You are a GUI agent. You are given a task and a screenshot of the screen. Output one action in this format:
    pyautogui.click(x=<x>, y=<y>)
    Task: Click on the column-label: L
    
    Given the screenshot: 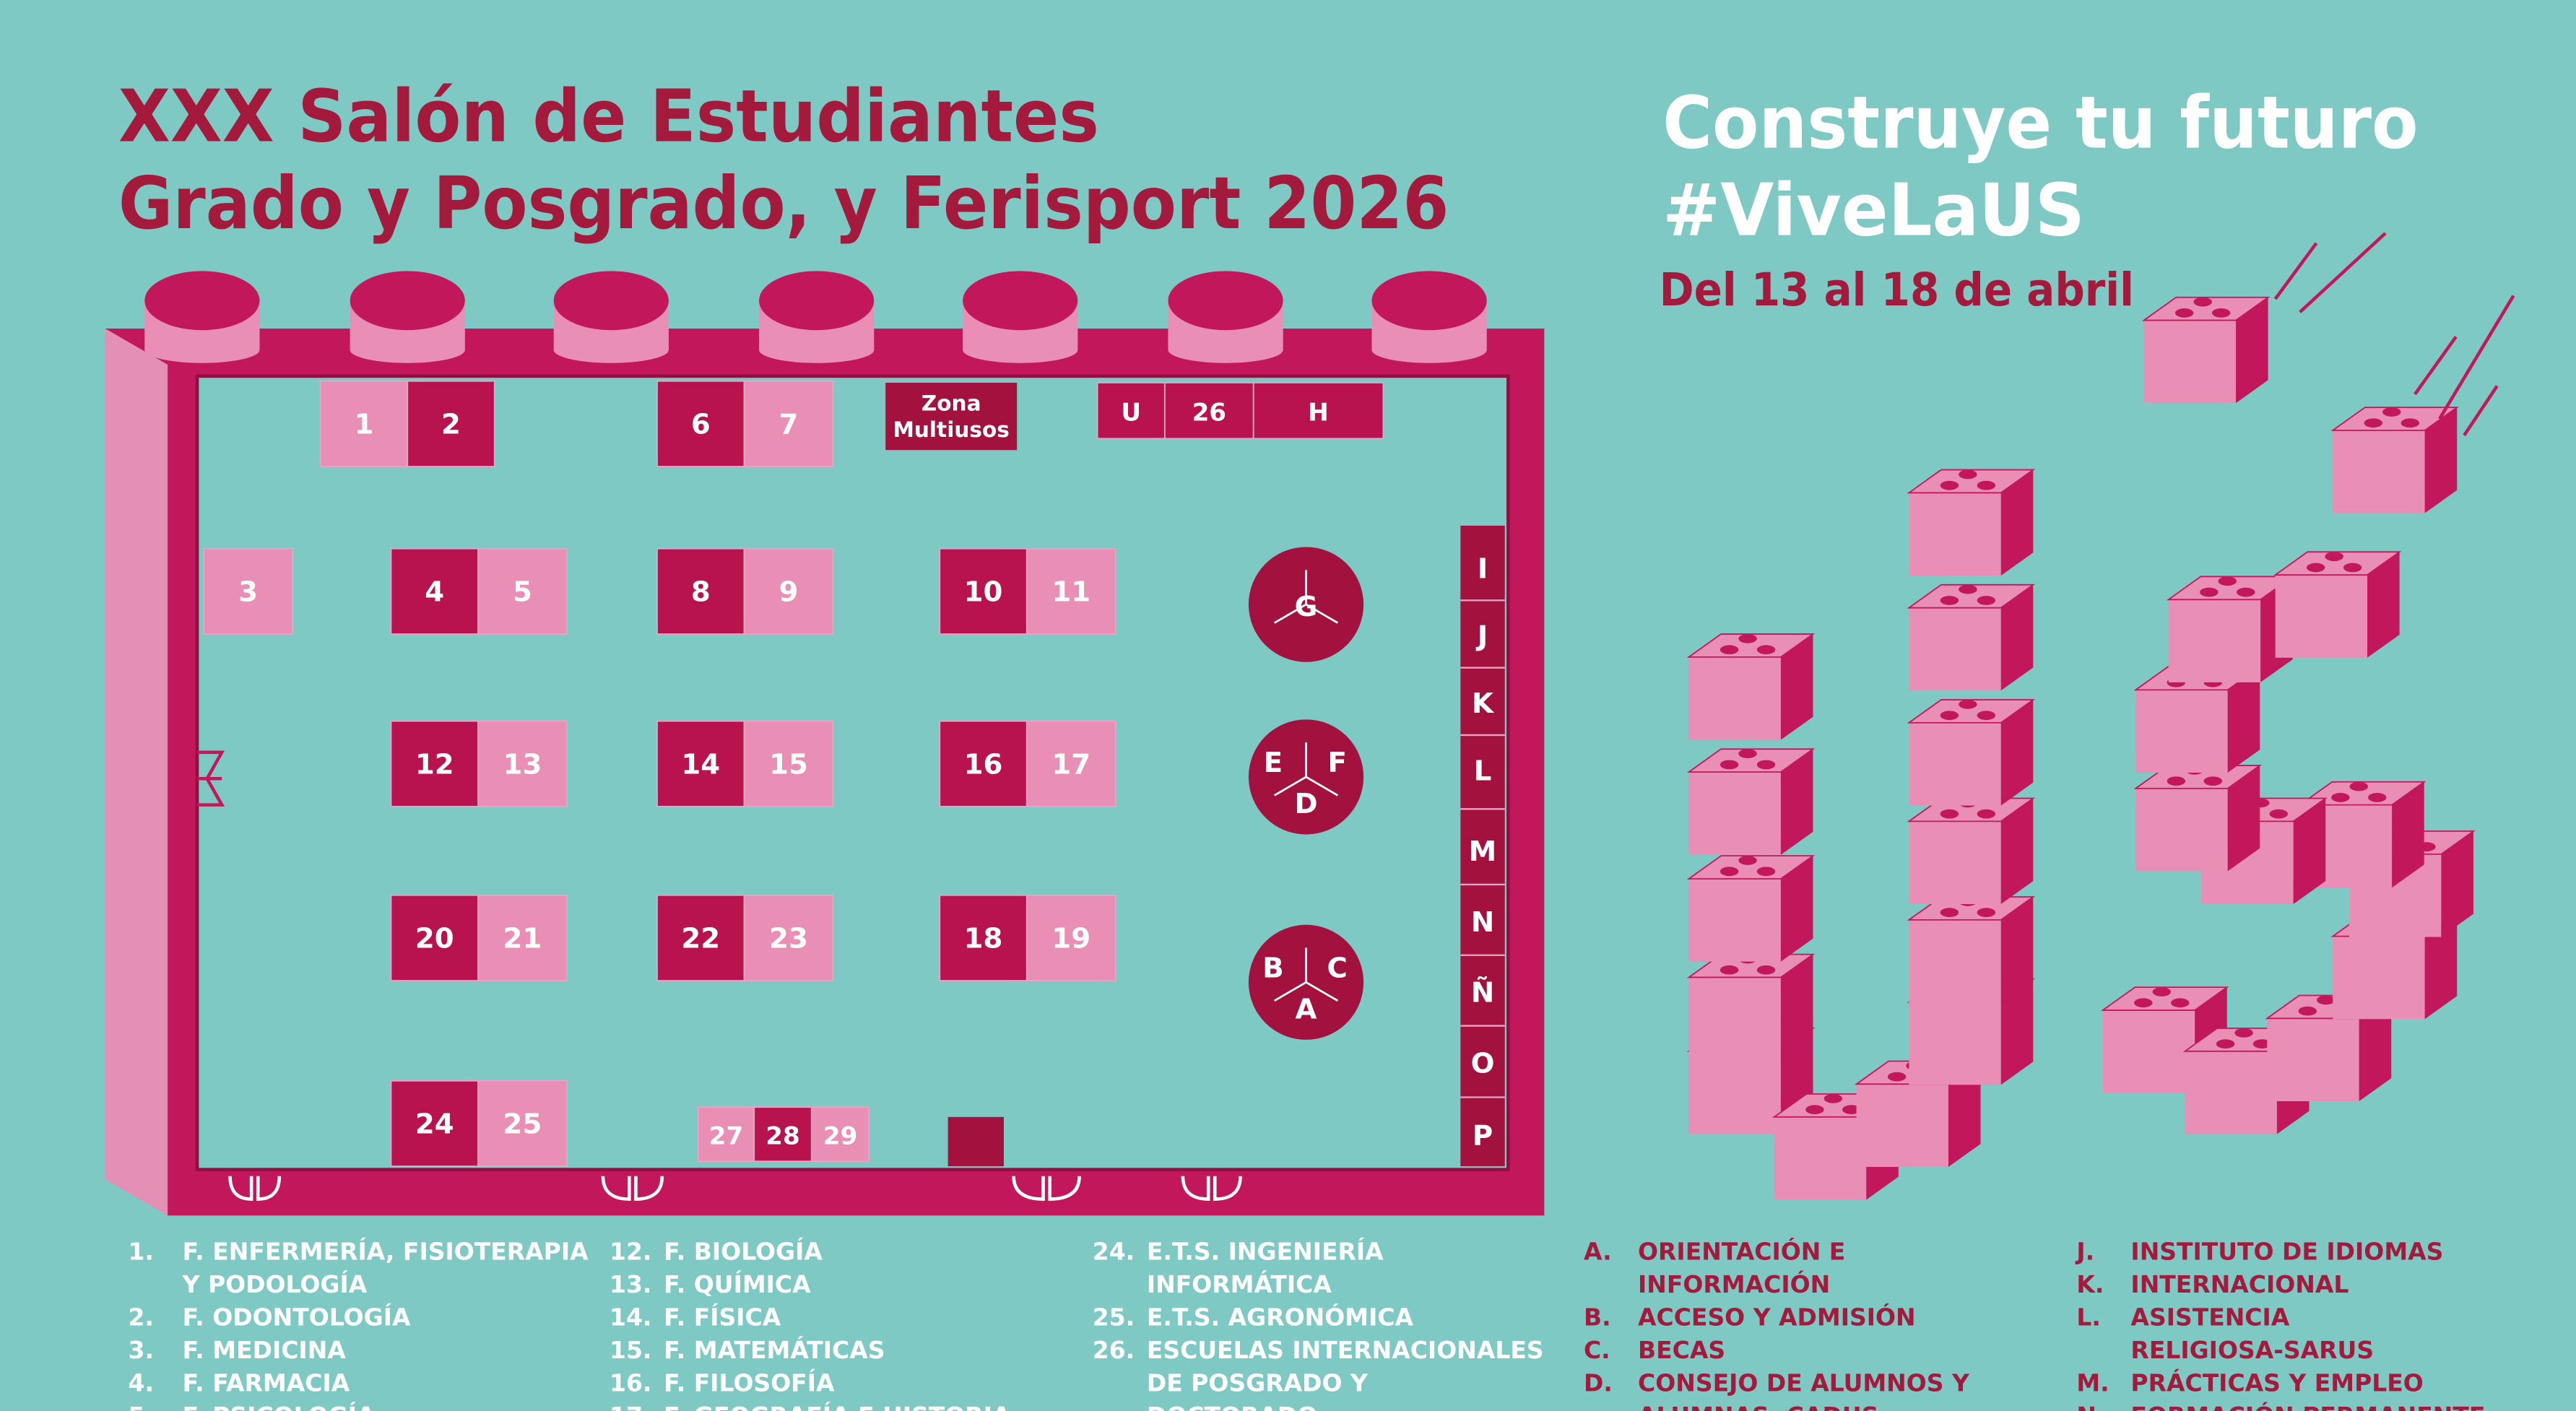 What is the action you would take?
    pyautogui.click(x=1483, y=771)
    